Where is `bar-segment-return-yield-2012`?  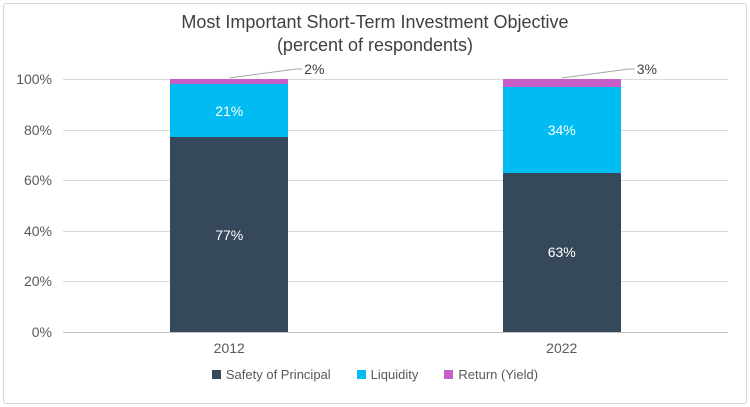 bar-segment-return-yield-2012 is located at coordinates (229, 82).